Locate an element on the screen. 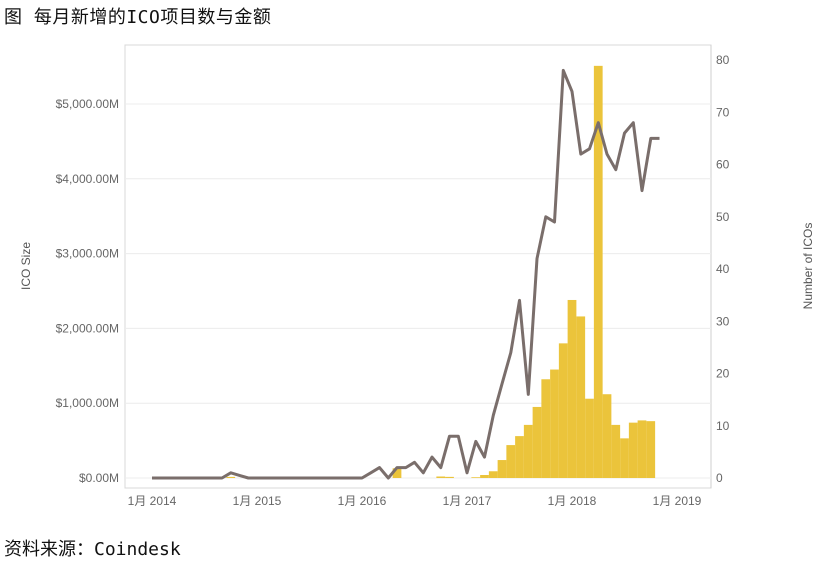 This screenshot has height=561, width=827. left-tick-label: $1,000.00M is located at coordinates (87, 403).